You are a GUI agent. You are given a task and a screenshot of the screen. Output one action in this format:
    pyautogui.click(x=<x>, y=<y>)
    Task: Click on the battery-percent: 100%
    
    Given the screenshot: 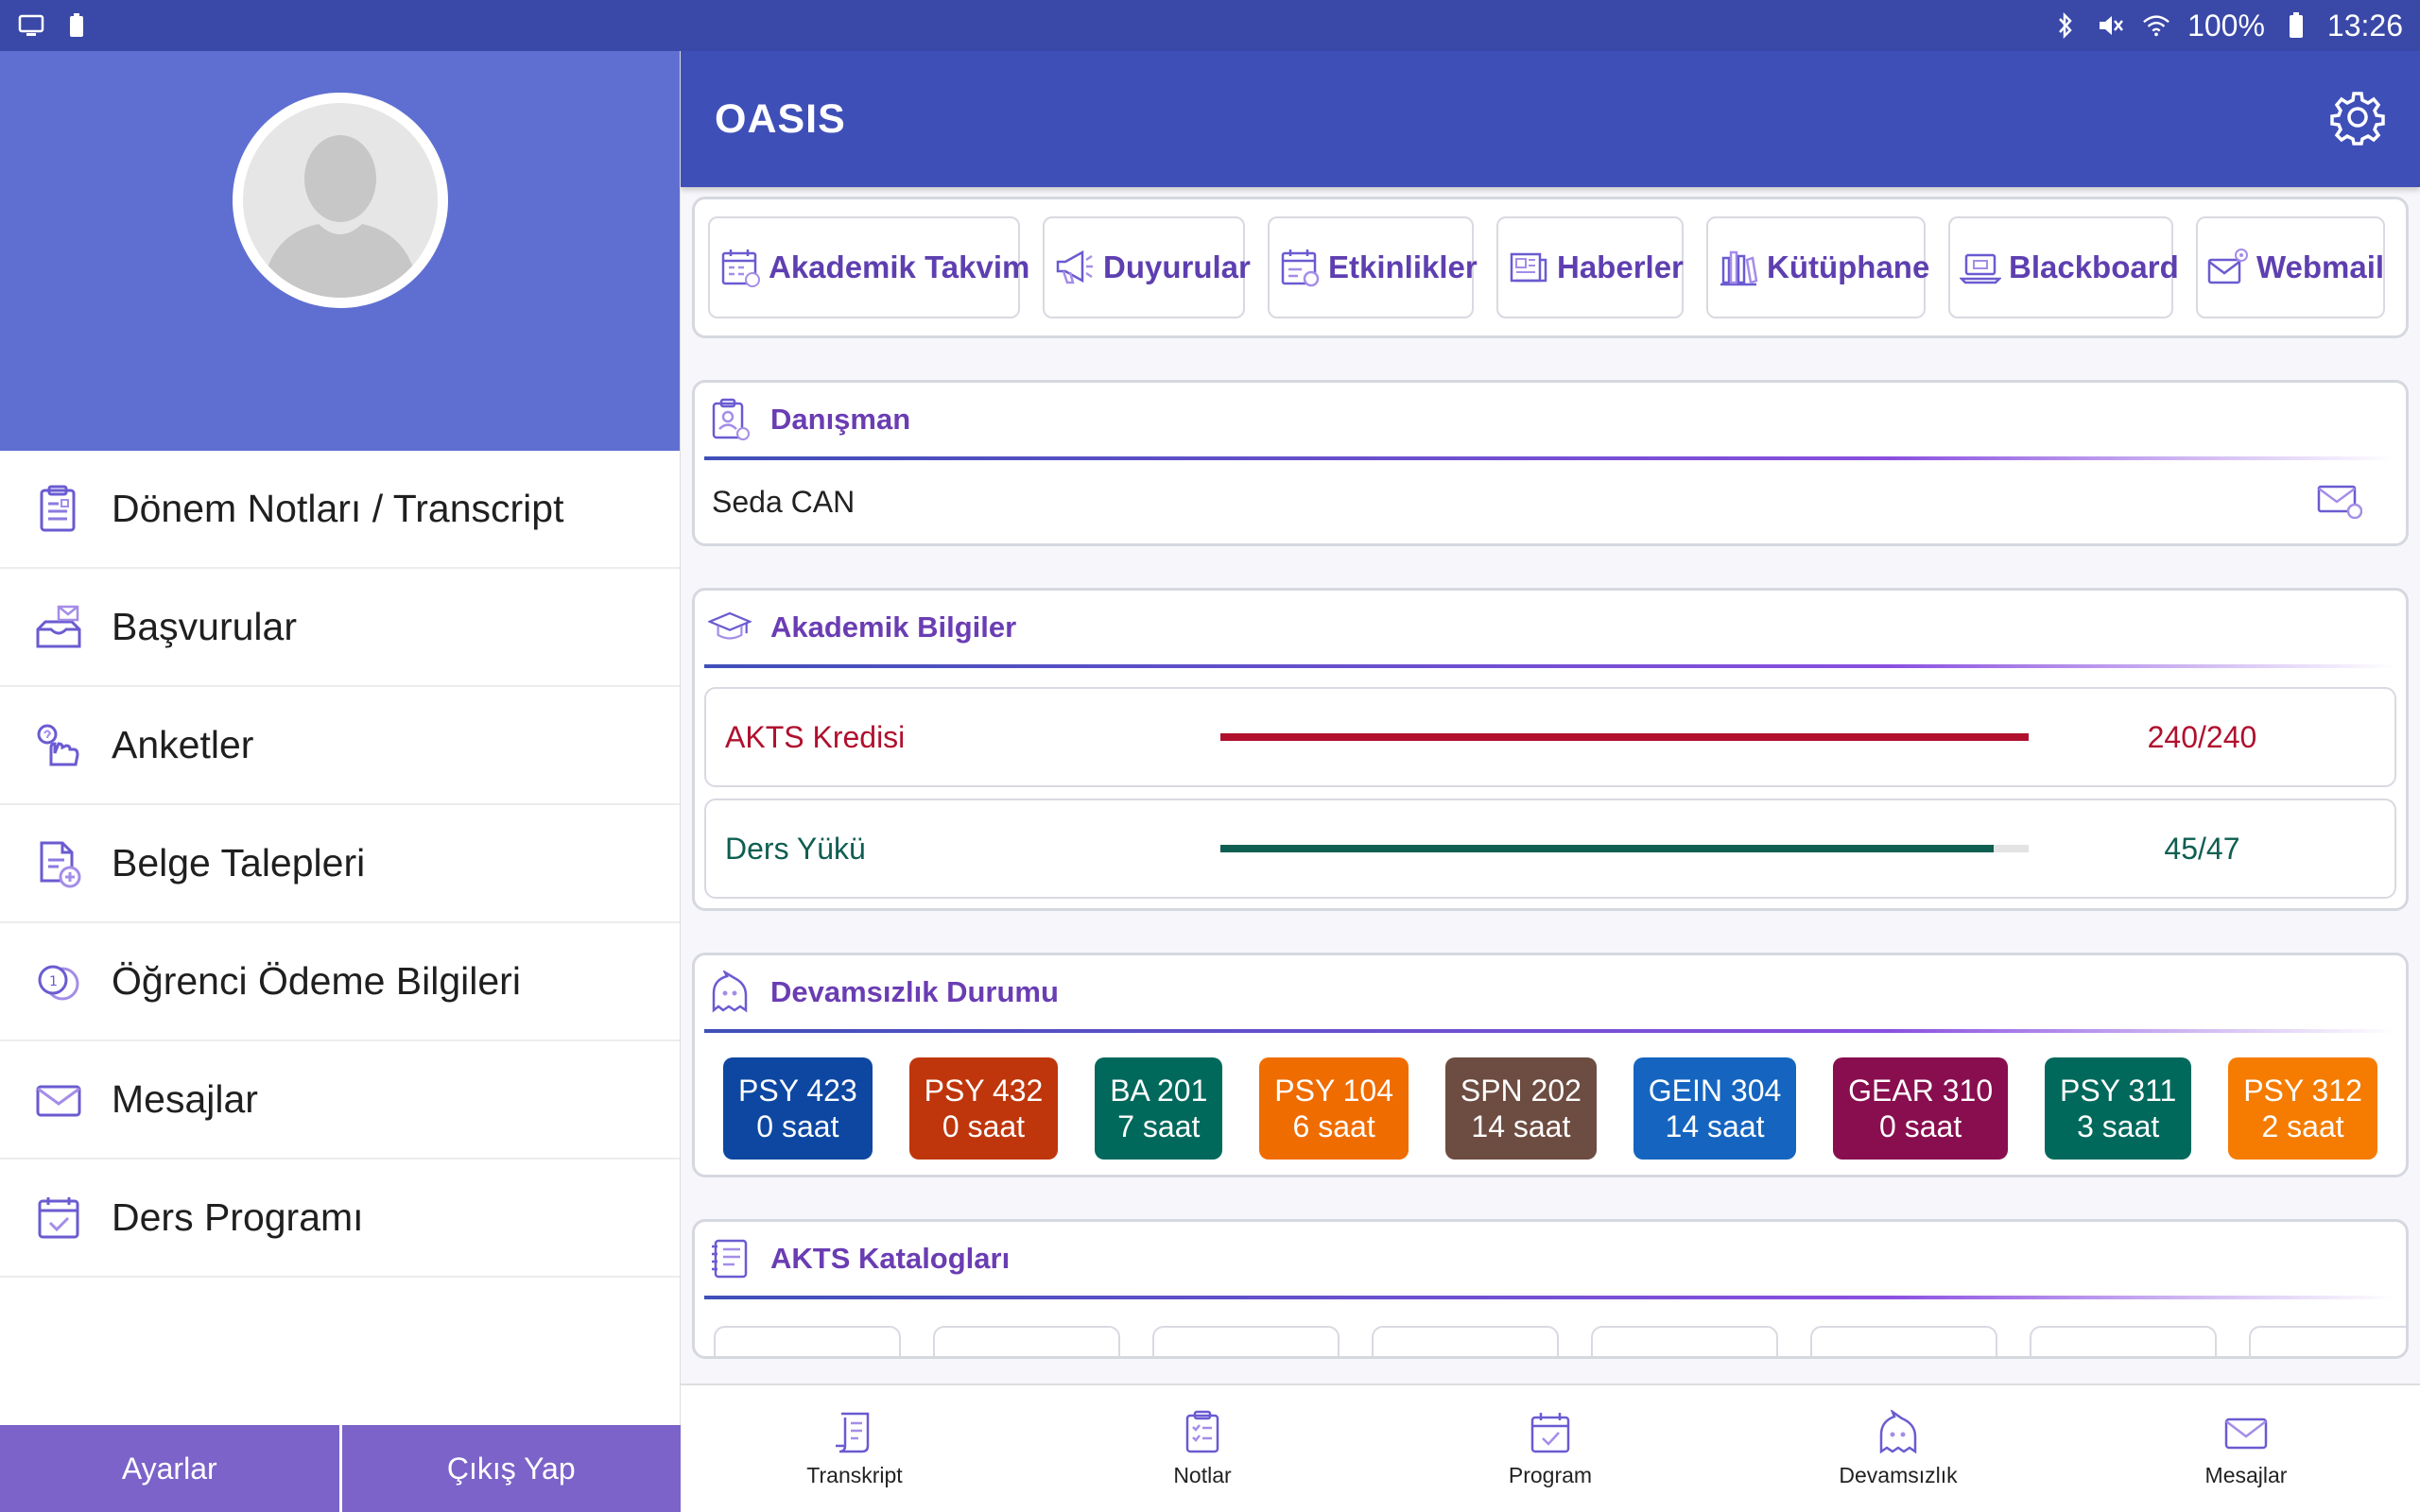 What is the action you would take?
    pyautogui.click(x=2226, y=25)
    